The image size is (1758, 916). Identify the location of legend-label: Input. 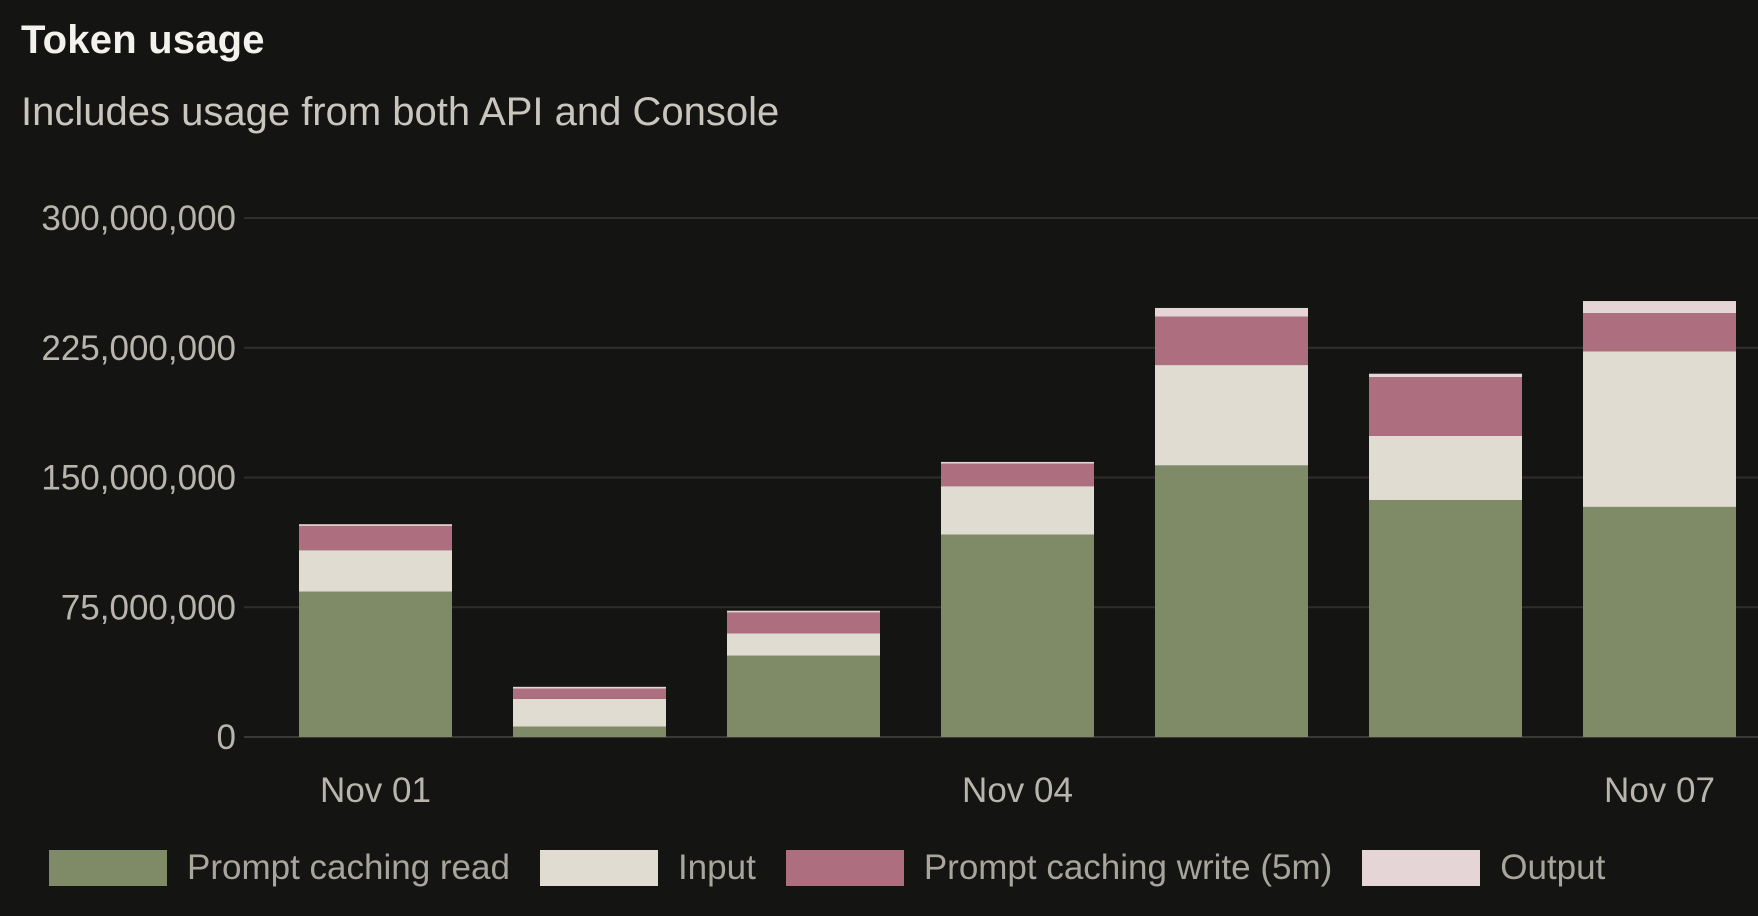
(716, 867).